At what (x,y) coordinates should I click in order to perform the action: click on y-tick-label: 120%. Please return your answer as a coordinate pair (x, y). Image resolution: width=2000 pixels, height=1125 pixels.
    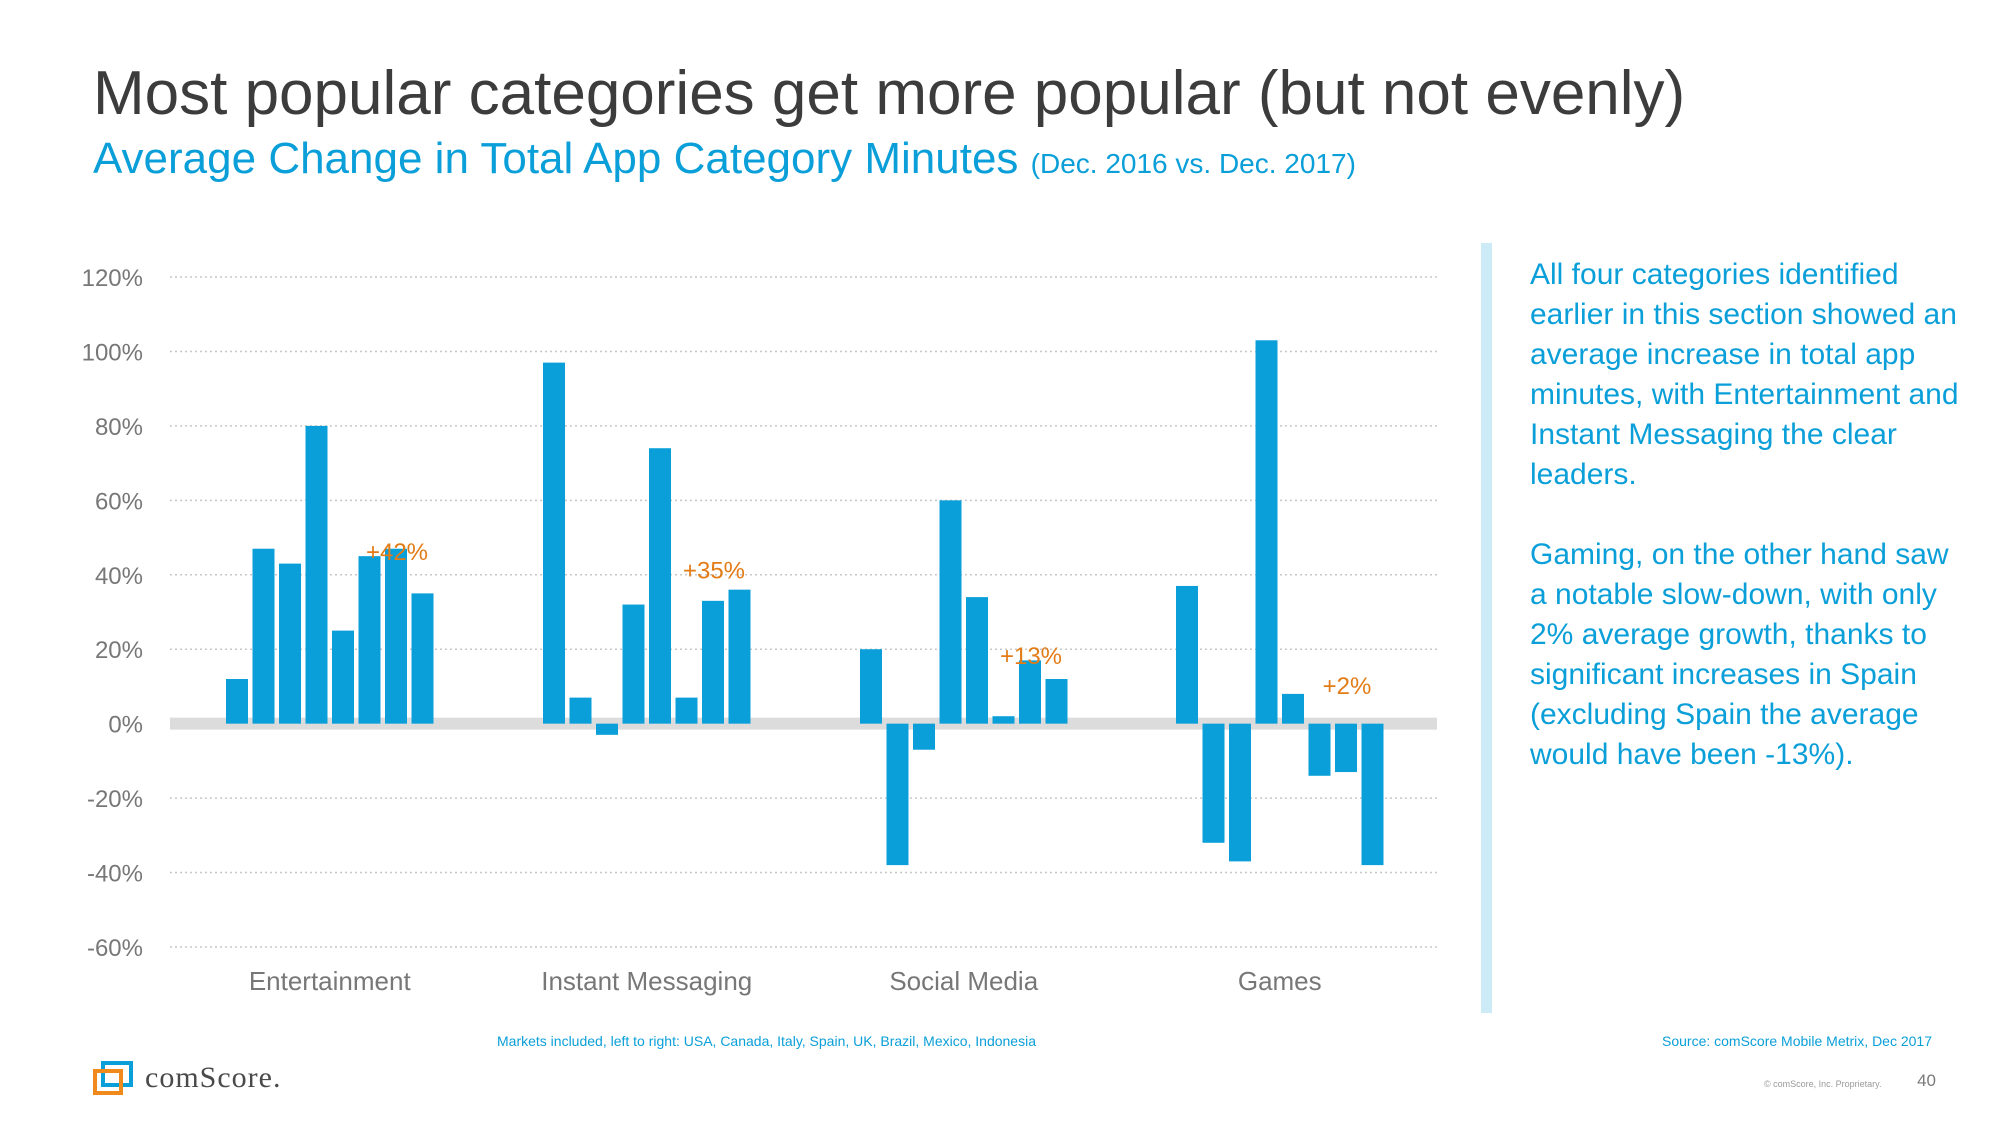
    Looking at the image, I should click on (112, 278).